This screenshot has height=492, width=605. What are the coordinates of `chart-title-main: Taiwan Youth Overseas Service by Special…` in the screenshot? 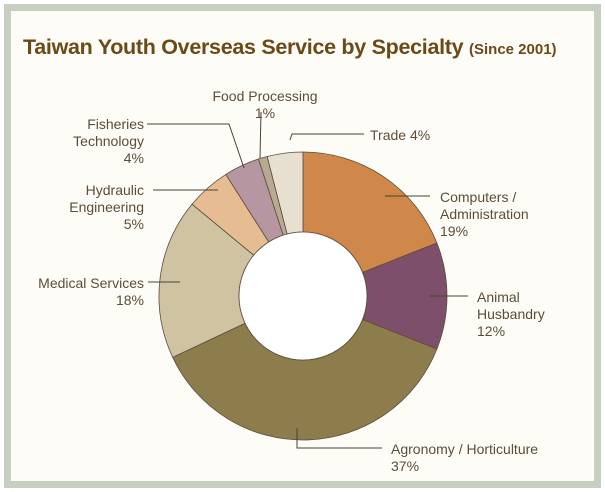 It's located at (243, 47).